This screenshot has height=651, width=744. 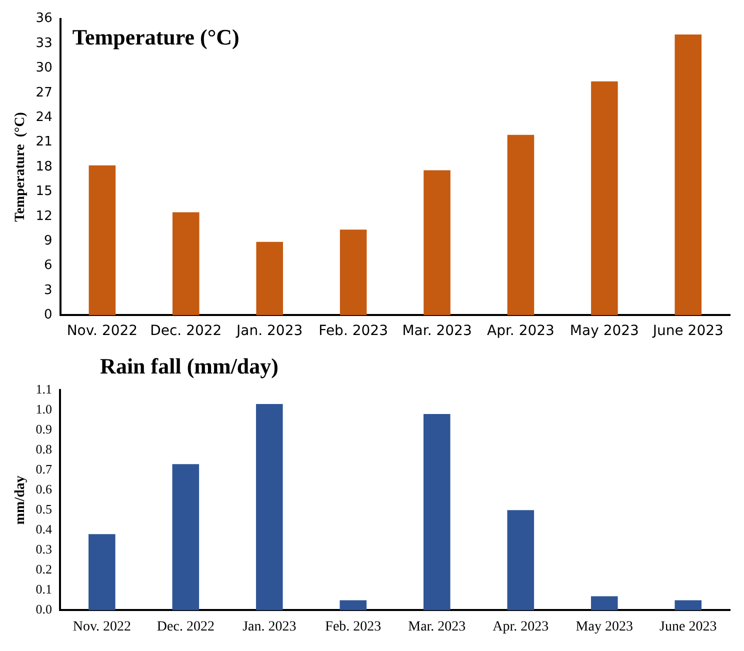 What do you see at coordinates (48, 290) in the screenshot?
I see `y-tick-label: 3` at bounding box center [48, 290].